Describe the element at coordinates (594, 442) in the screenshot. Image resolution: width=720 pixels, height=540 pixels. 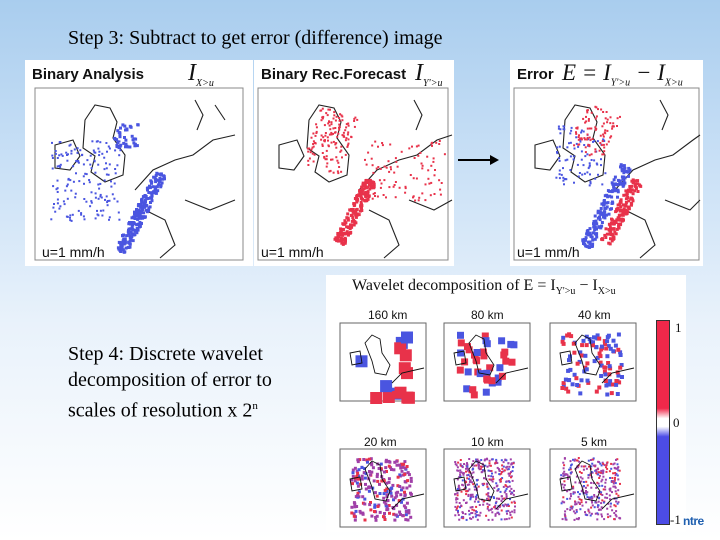
I see `scale-label-5: 5 km` at that location.